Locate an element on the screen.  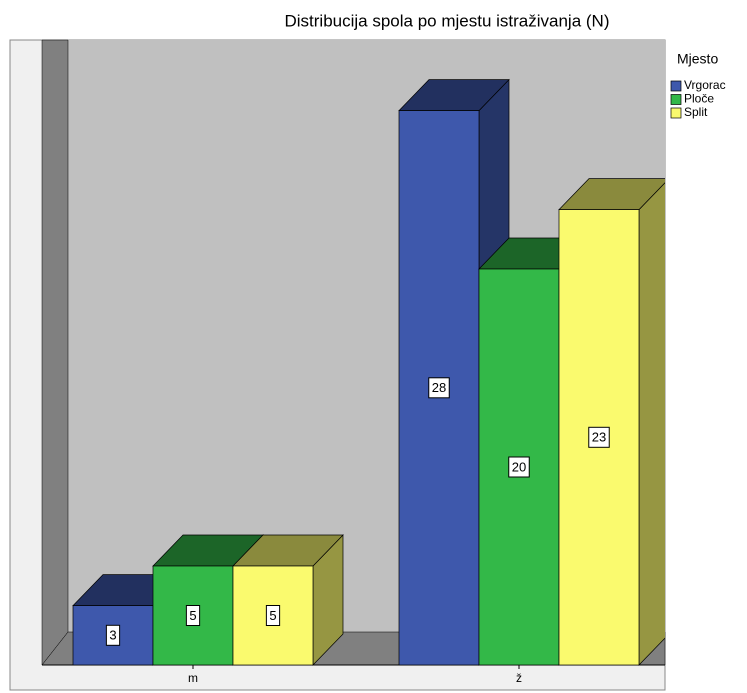
value-label: 3 is located at coordinates (112, 635).